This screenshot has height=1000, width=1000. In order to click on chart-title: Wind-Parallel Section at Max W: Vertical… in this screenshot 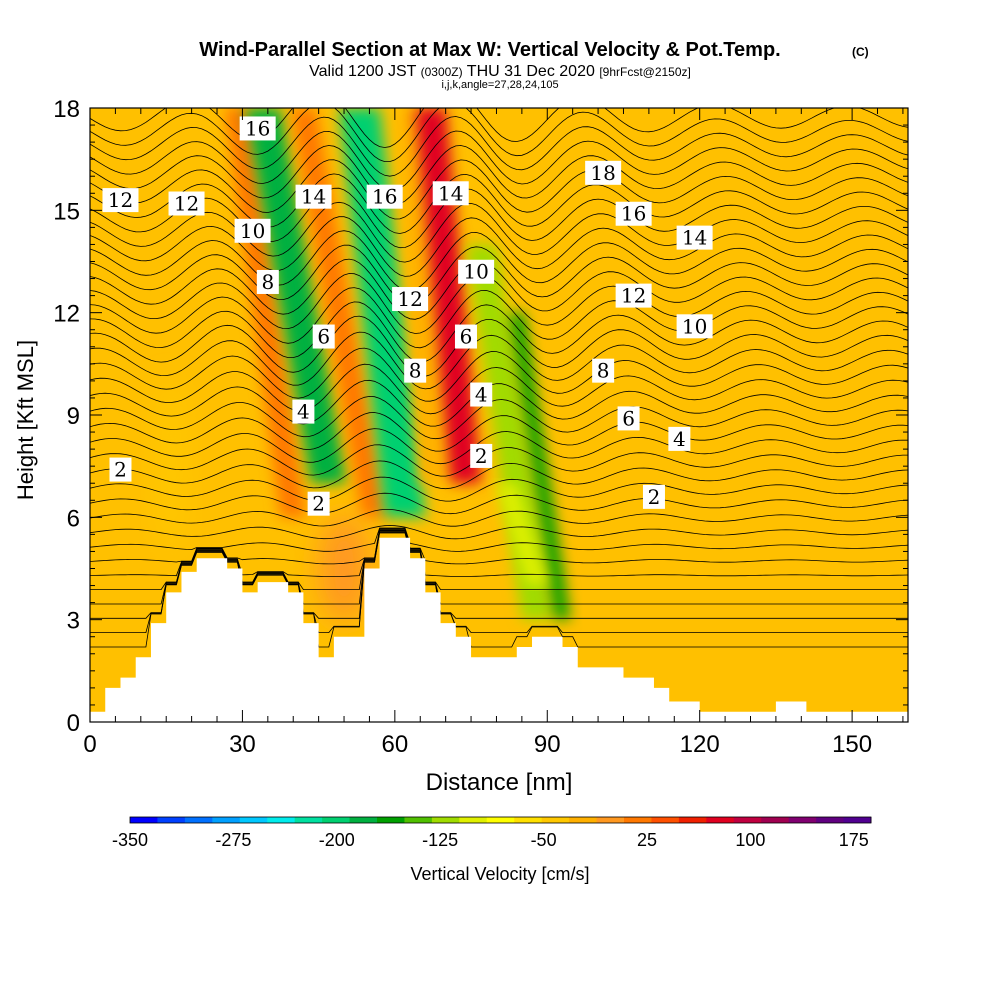, I will do `click(489, 50)`.